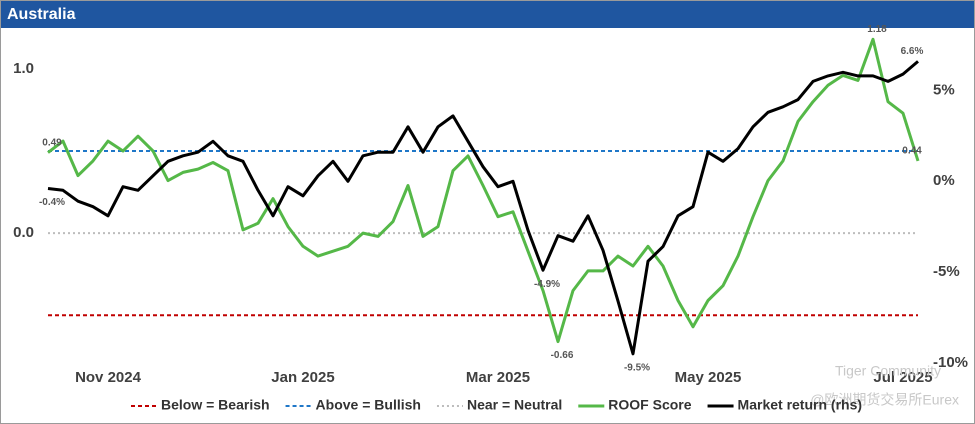 Image resolution: width=975 pixels, height=424 pixels. What do you see at coordinates (800, 405) in the screenshot?
I see `legend-label: Market return (rhs)` at bounding box center [800, 405].